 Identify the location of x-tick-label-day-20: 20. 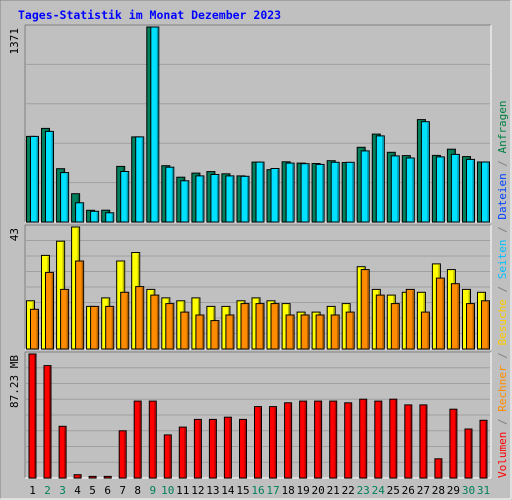
(317, 490).